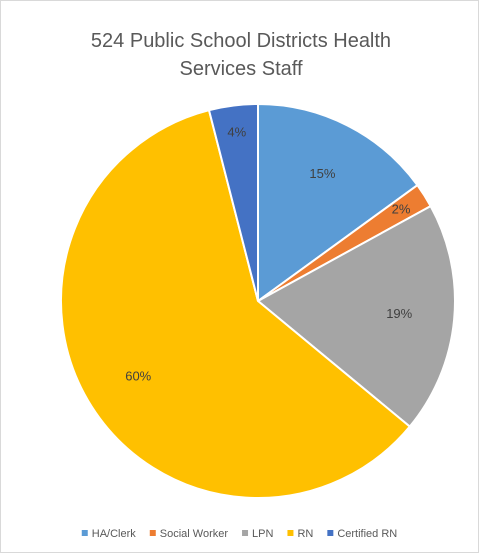 The width and height of the screenshot is (479, 553). I want to click on legend-label: Certified RN, so click(367, 534).